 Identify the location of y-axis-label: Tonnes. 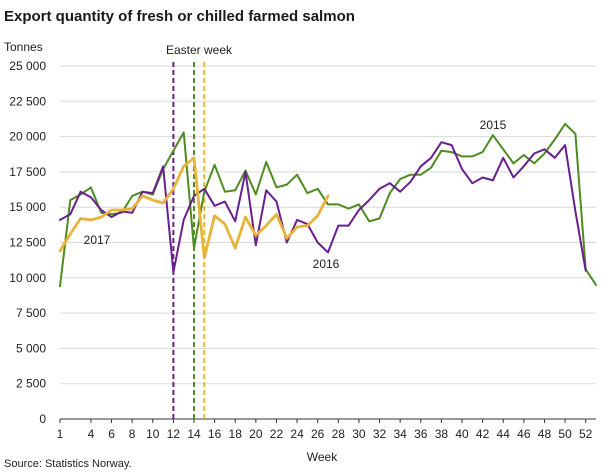
(23, 47).